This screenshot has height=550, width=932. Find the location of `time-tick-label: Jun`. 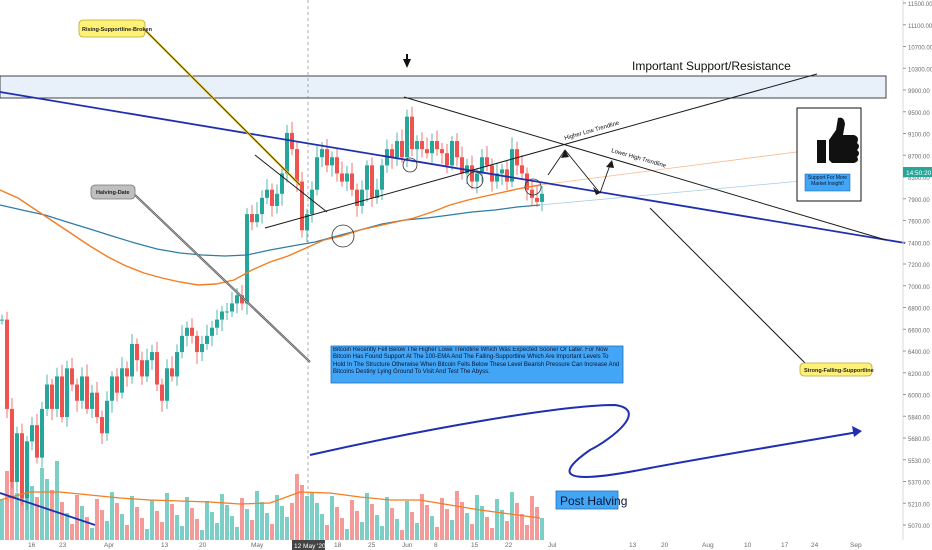

time-tick-label: Jun is located at coordinates (407, 545).